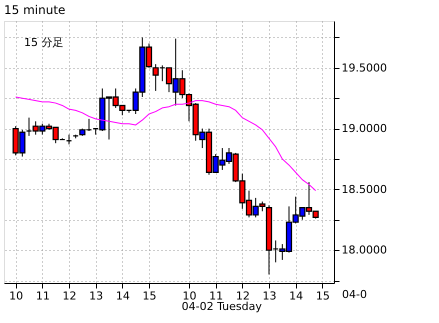 The height and width of the screenshot is (323, 439). I want to click on text: 04-02 Tuesday, so click(222, 306).